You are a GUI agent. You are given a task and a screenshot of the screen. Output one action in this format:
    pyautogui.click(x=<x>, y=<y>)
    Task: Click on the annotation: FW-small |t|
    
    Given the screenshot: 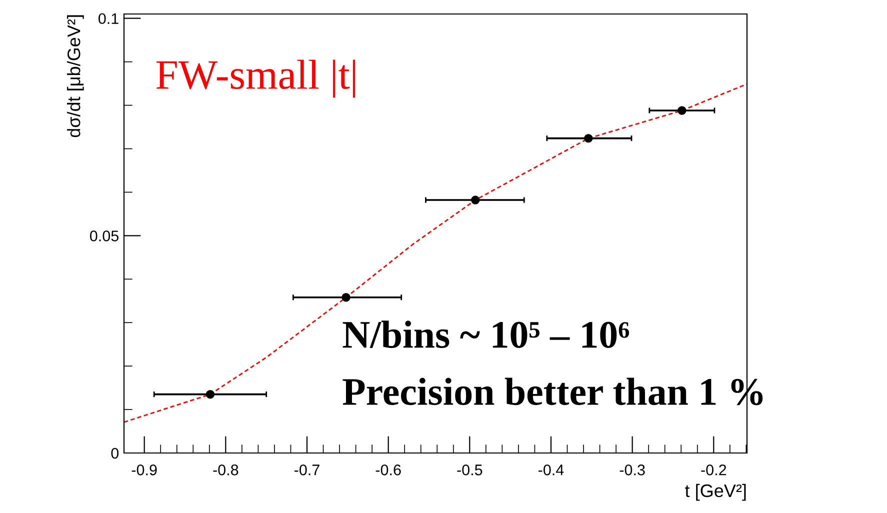 What is the action you would take?
    pyautogui.click(x=256, y=79)
    